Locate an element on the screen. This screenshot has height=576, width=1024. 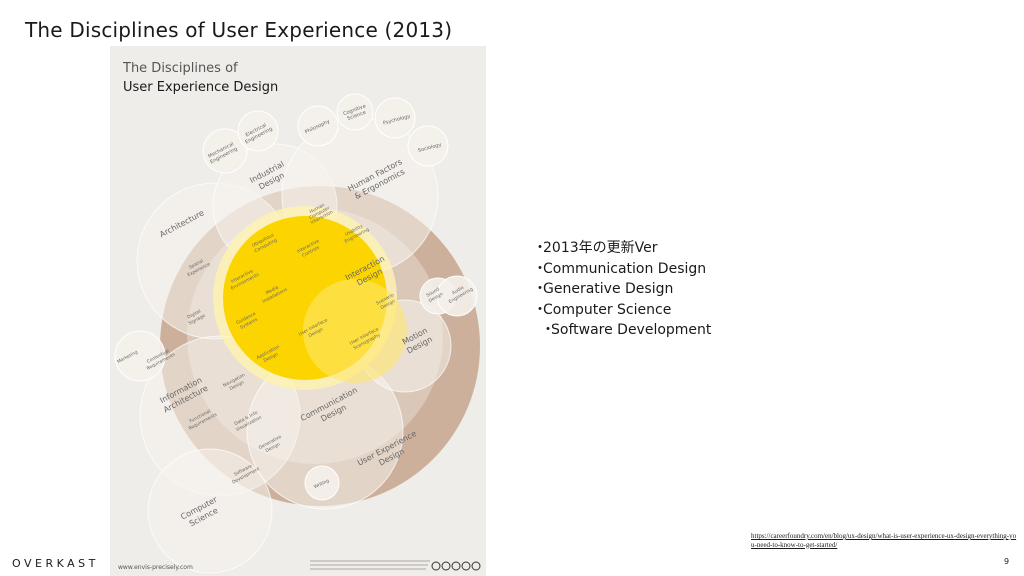
page-number: 9 is located at coordinates (1007, 561).